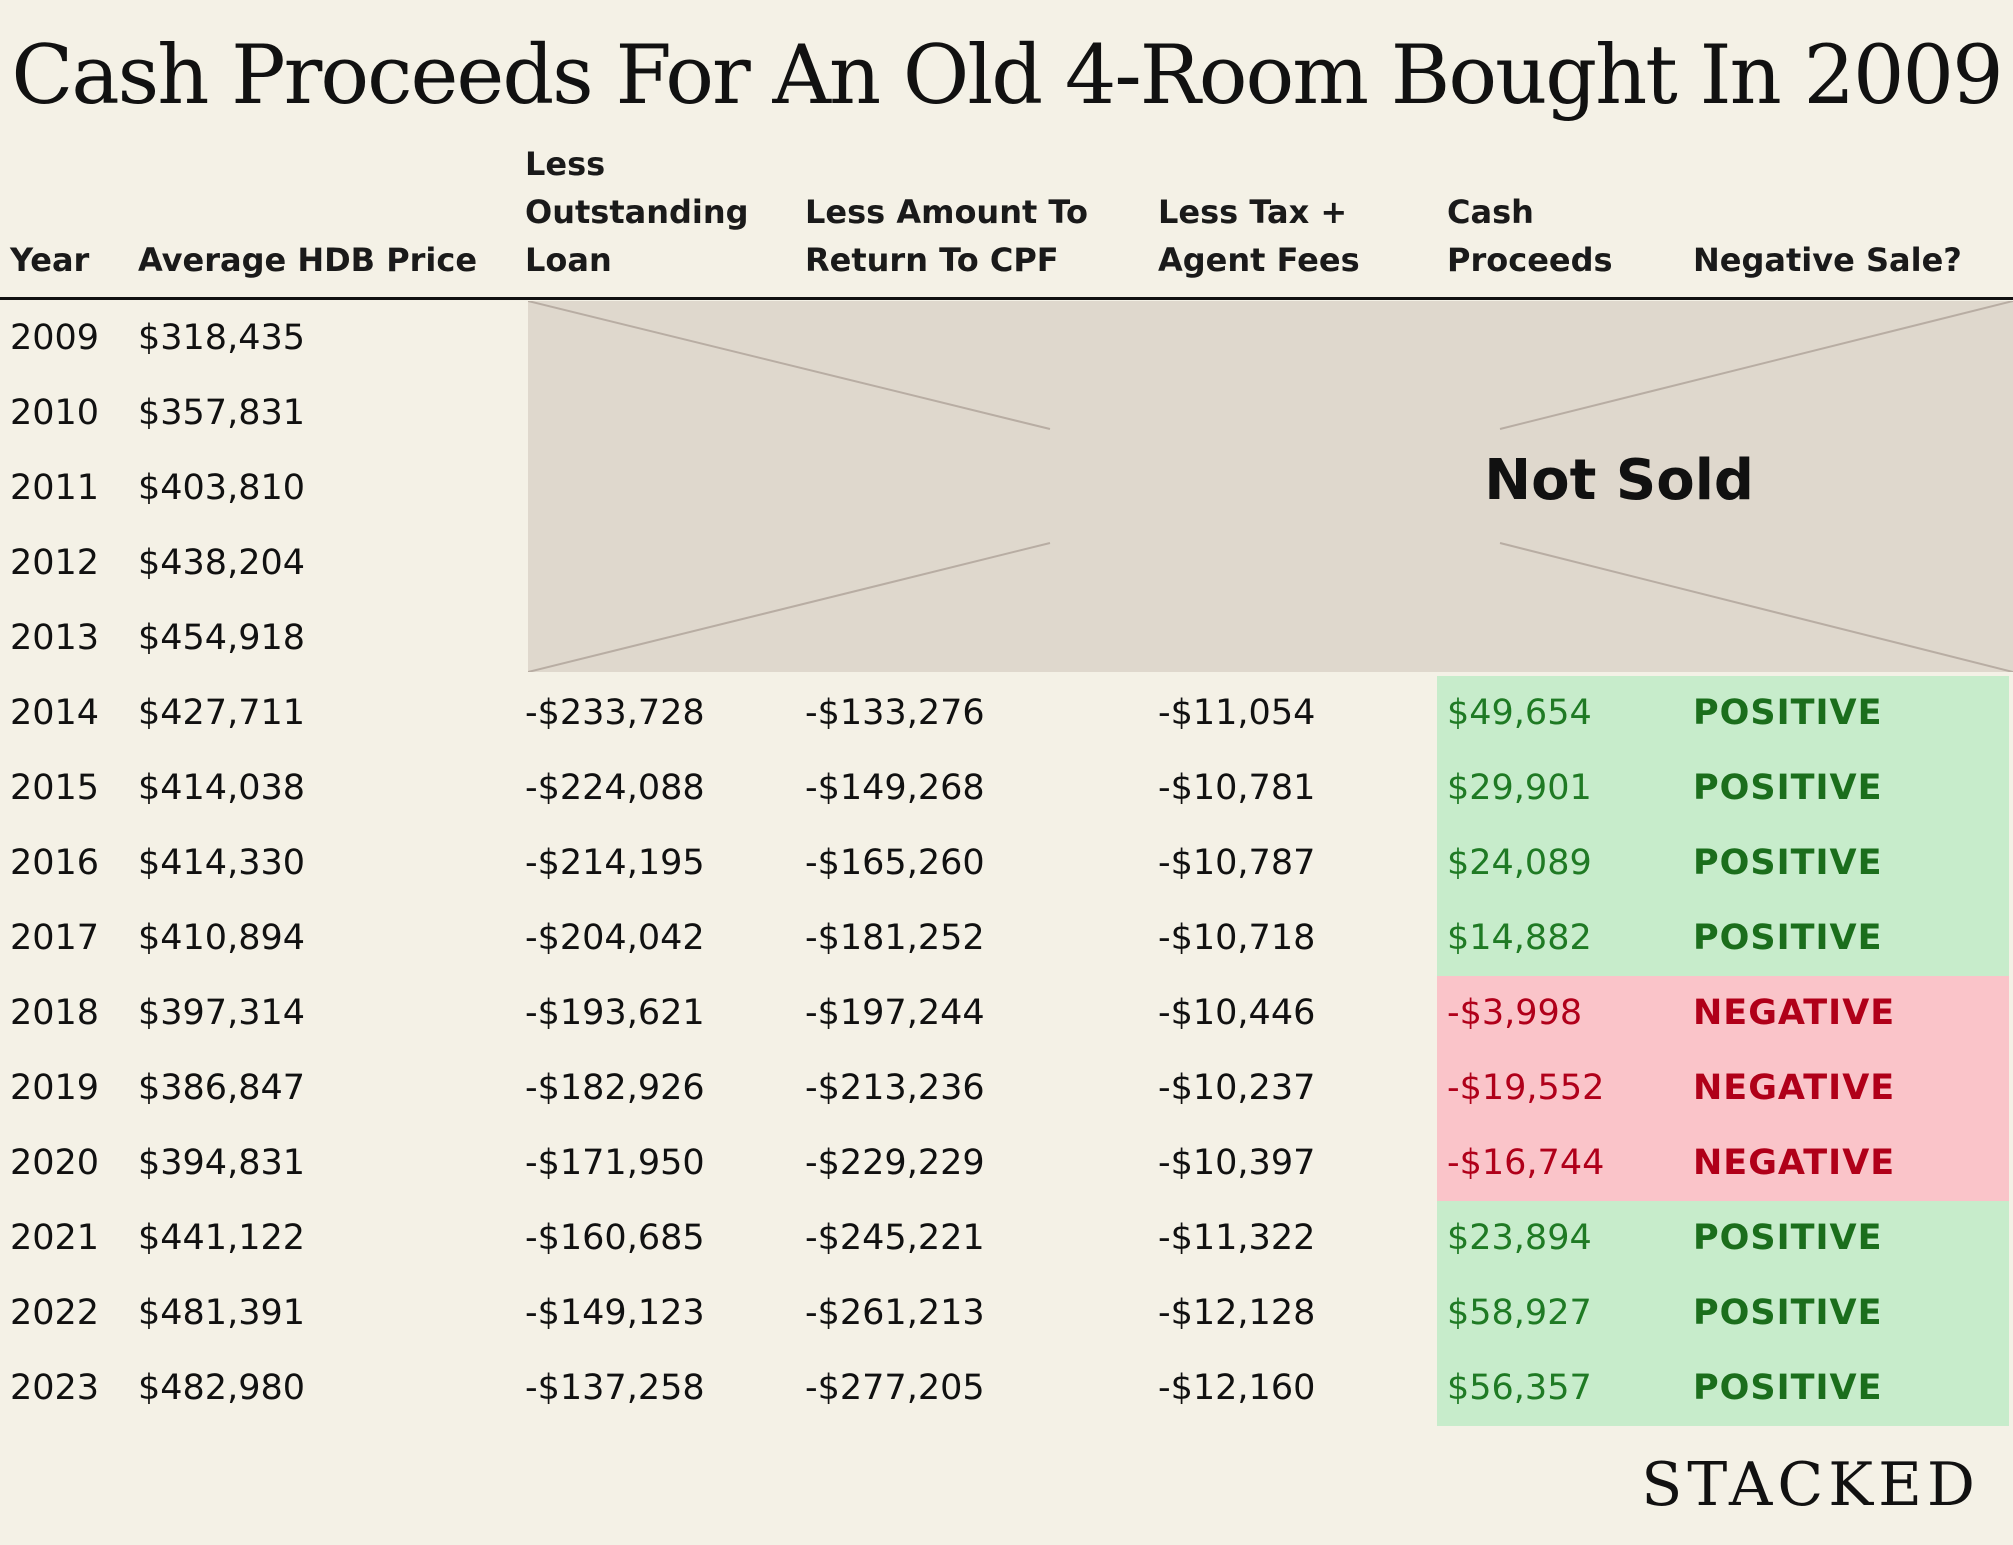 The image size is (2013, 1545). What do you see at coordinates (1519, 938) in the screenshot?
I see `cash-proceeds-cell: $14,882` at bounding box center [1519, 938].